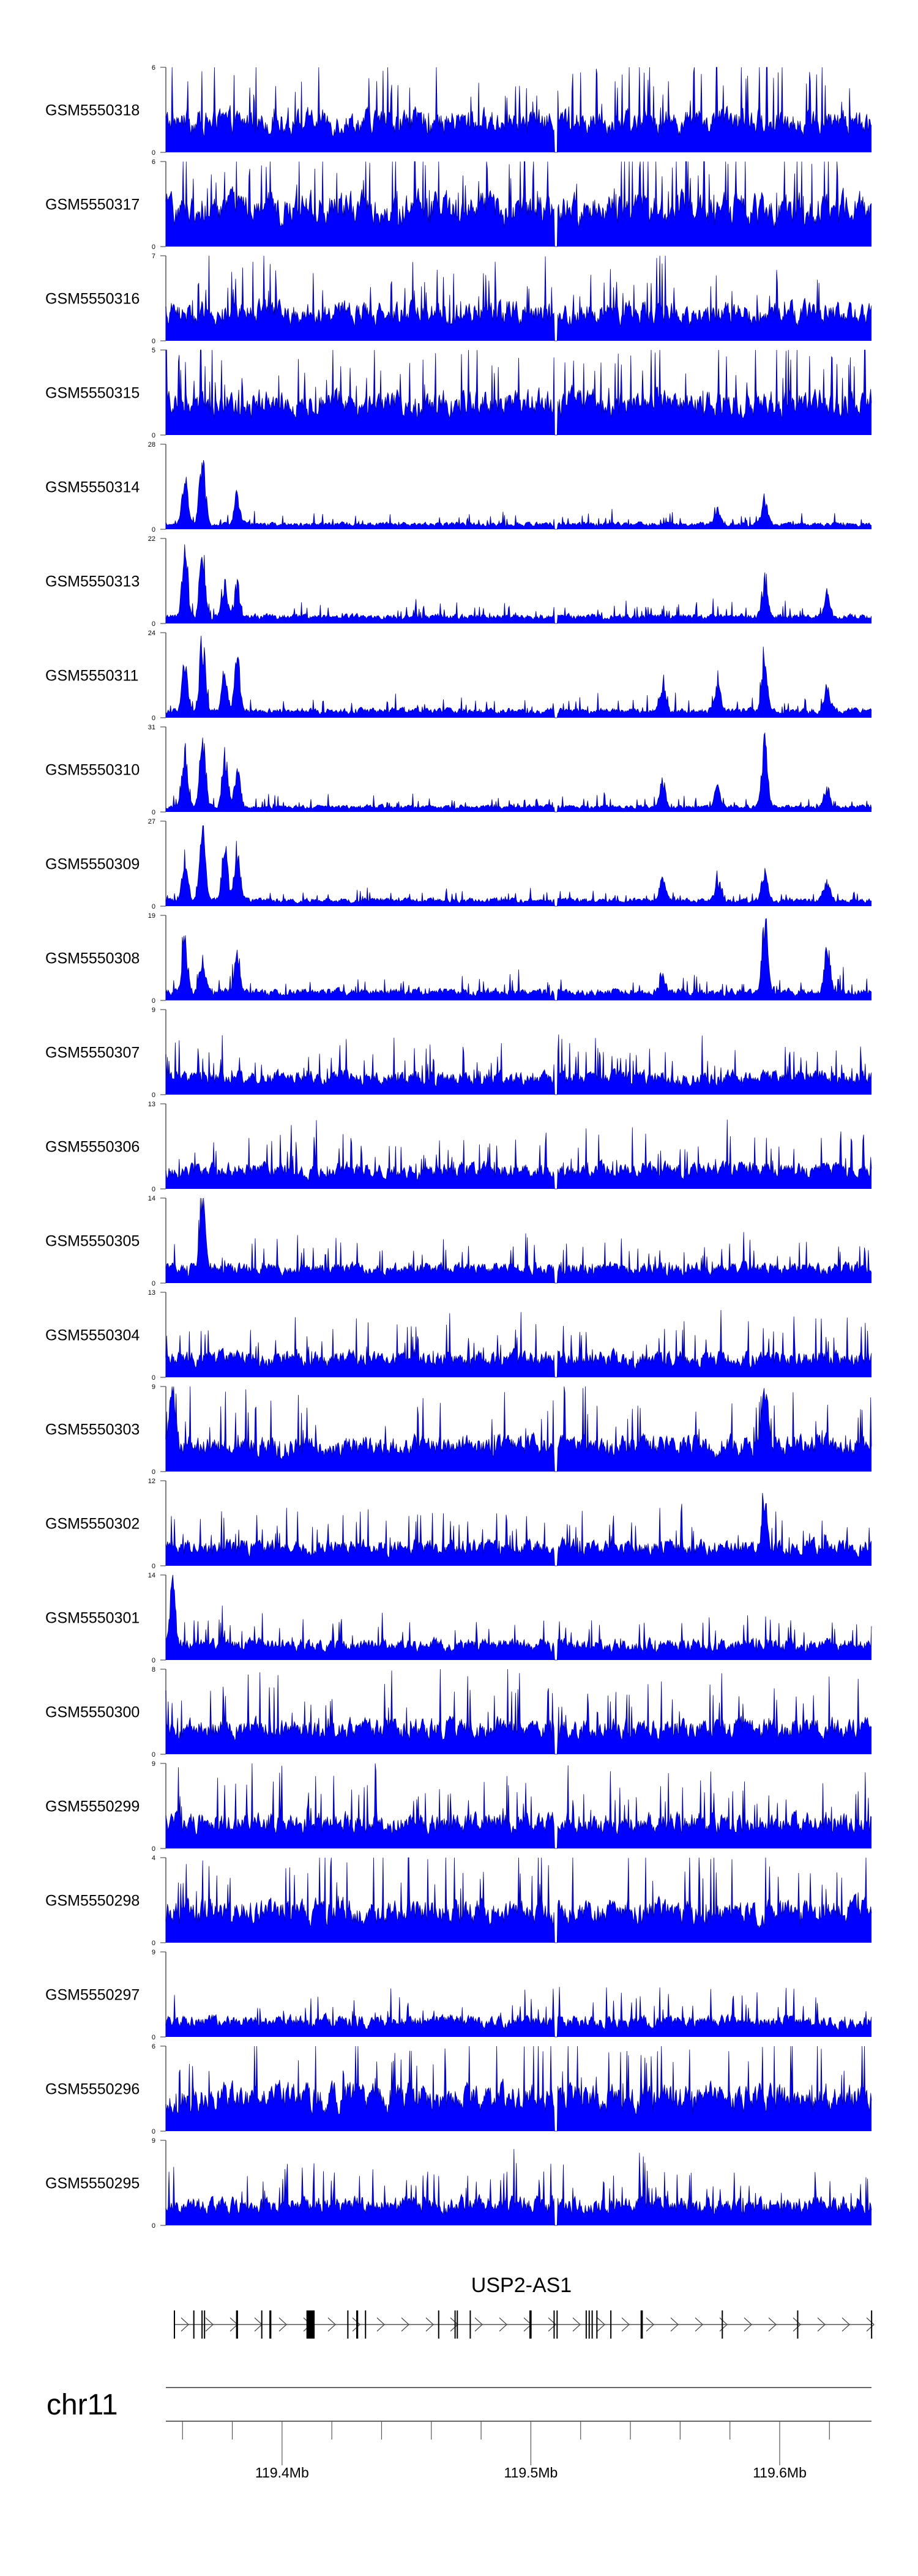 This screenshot has height=2576, width=918. What do you see at coordinates (151, 728) in the screenshot?
I see `y-tick-label-max: 31` at bounding box center [151, 728].